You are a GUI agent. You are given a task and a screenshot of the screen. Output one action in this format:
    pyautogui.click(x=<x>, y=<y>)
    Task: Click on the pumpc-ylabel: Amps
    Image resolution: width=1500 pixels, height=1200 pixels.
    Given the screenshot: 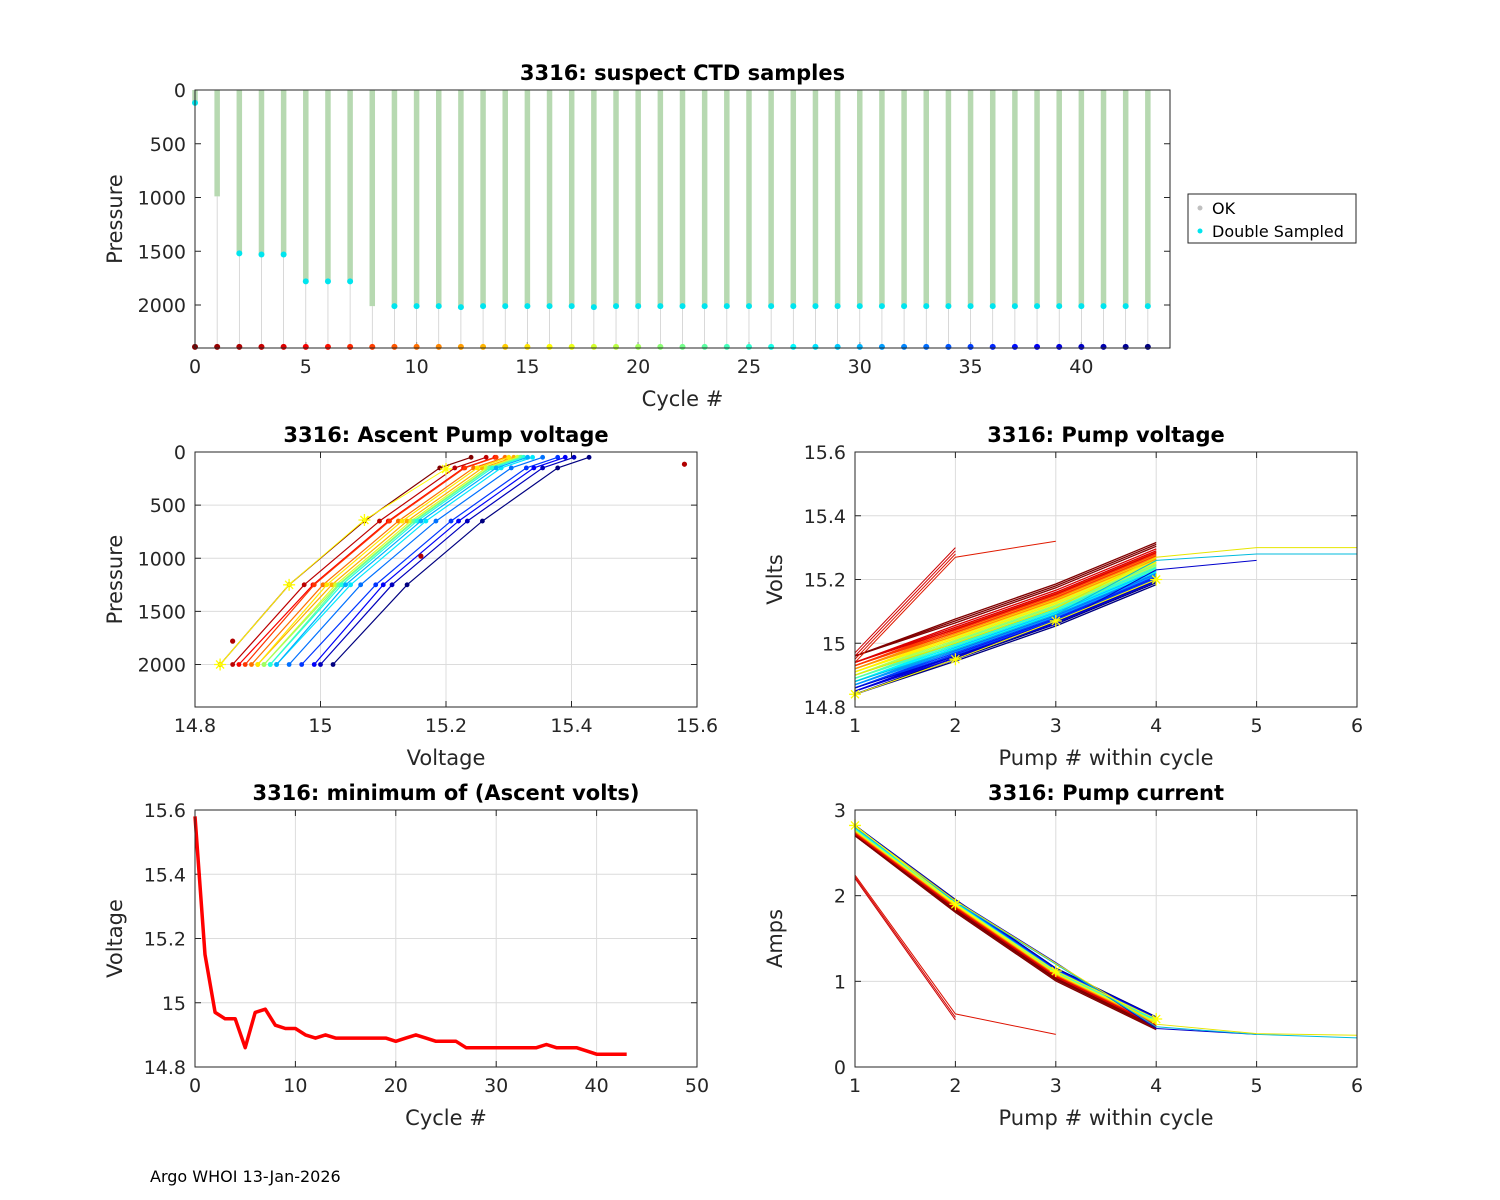 What is the action you would take?
    pyautogui.click(x=775, y=938)
    